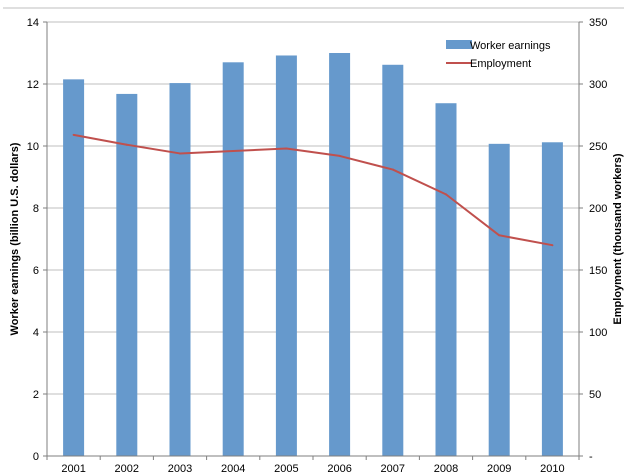  I want to click on x-tick-label: 2003, so click(180, 469).